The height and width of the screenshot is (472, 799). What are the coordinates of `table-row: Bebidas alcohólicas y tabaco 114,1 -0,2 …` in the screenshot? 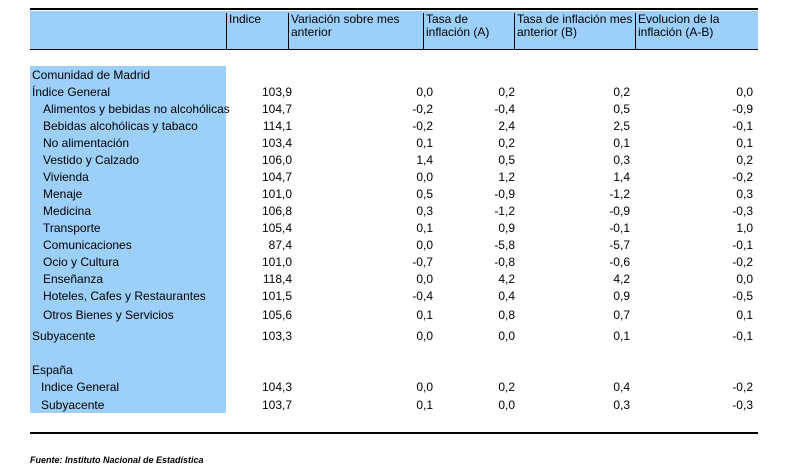 It's located at (394, 126).